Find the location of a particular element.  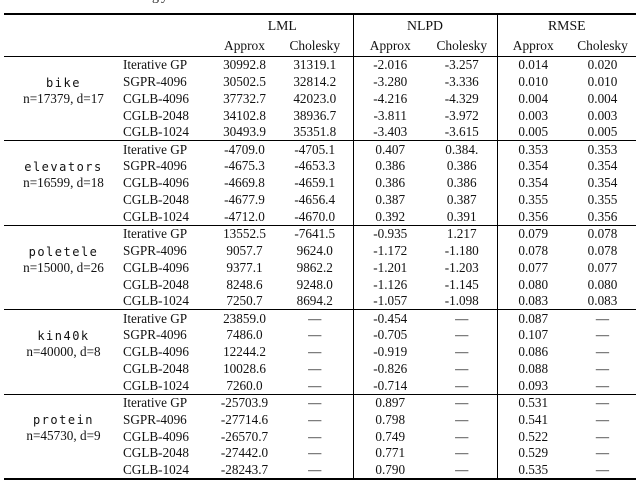

dataset-name: poletele is located at coordinates (63, 251).